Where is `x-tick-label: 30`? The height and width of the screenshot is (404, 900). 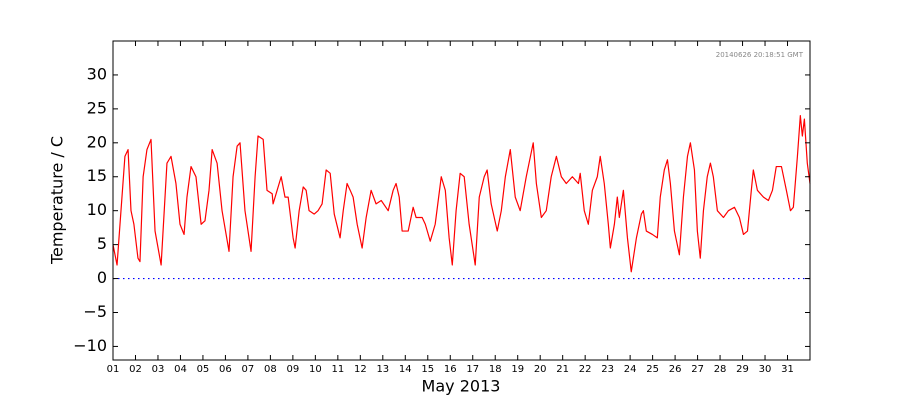
x-tick-label: 30 is located at coordinates (765, 369).